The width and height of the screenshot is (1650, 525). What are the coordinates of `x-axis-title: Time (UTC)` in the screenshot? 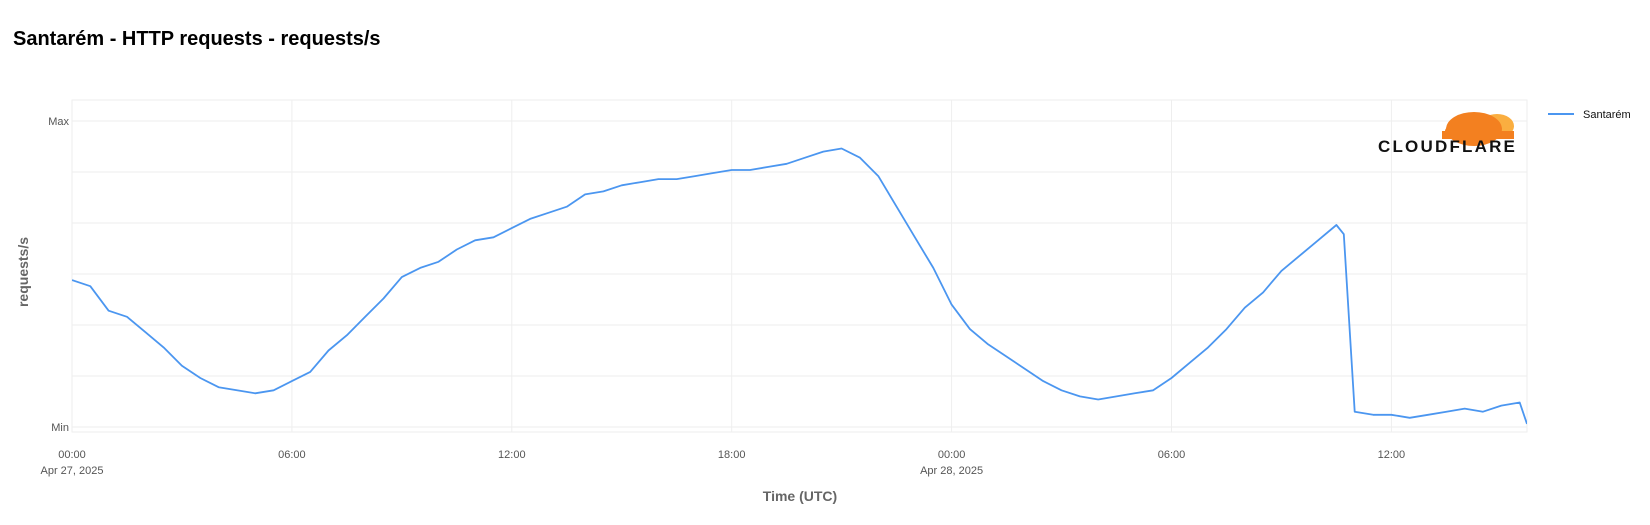 It's located at (800, 496).